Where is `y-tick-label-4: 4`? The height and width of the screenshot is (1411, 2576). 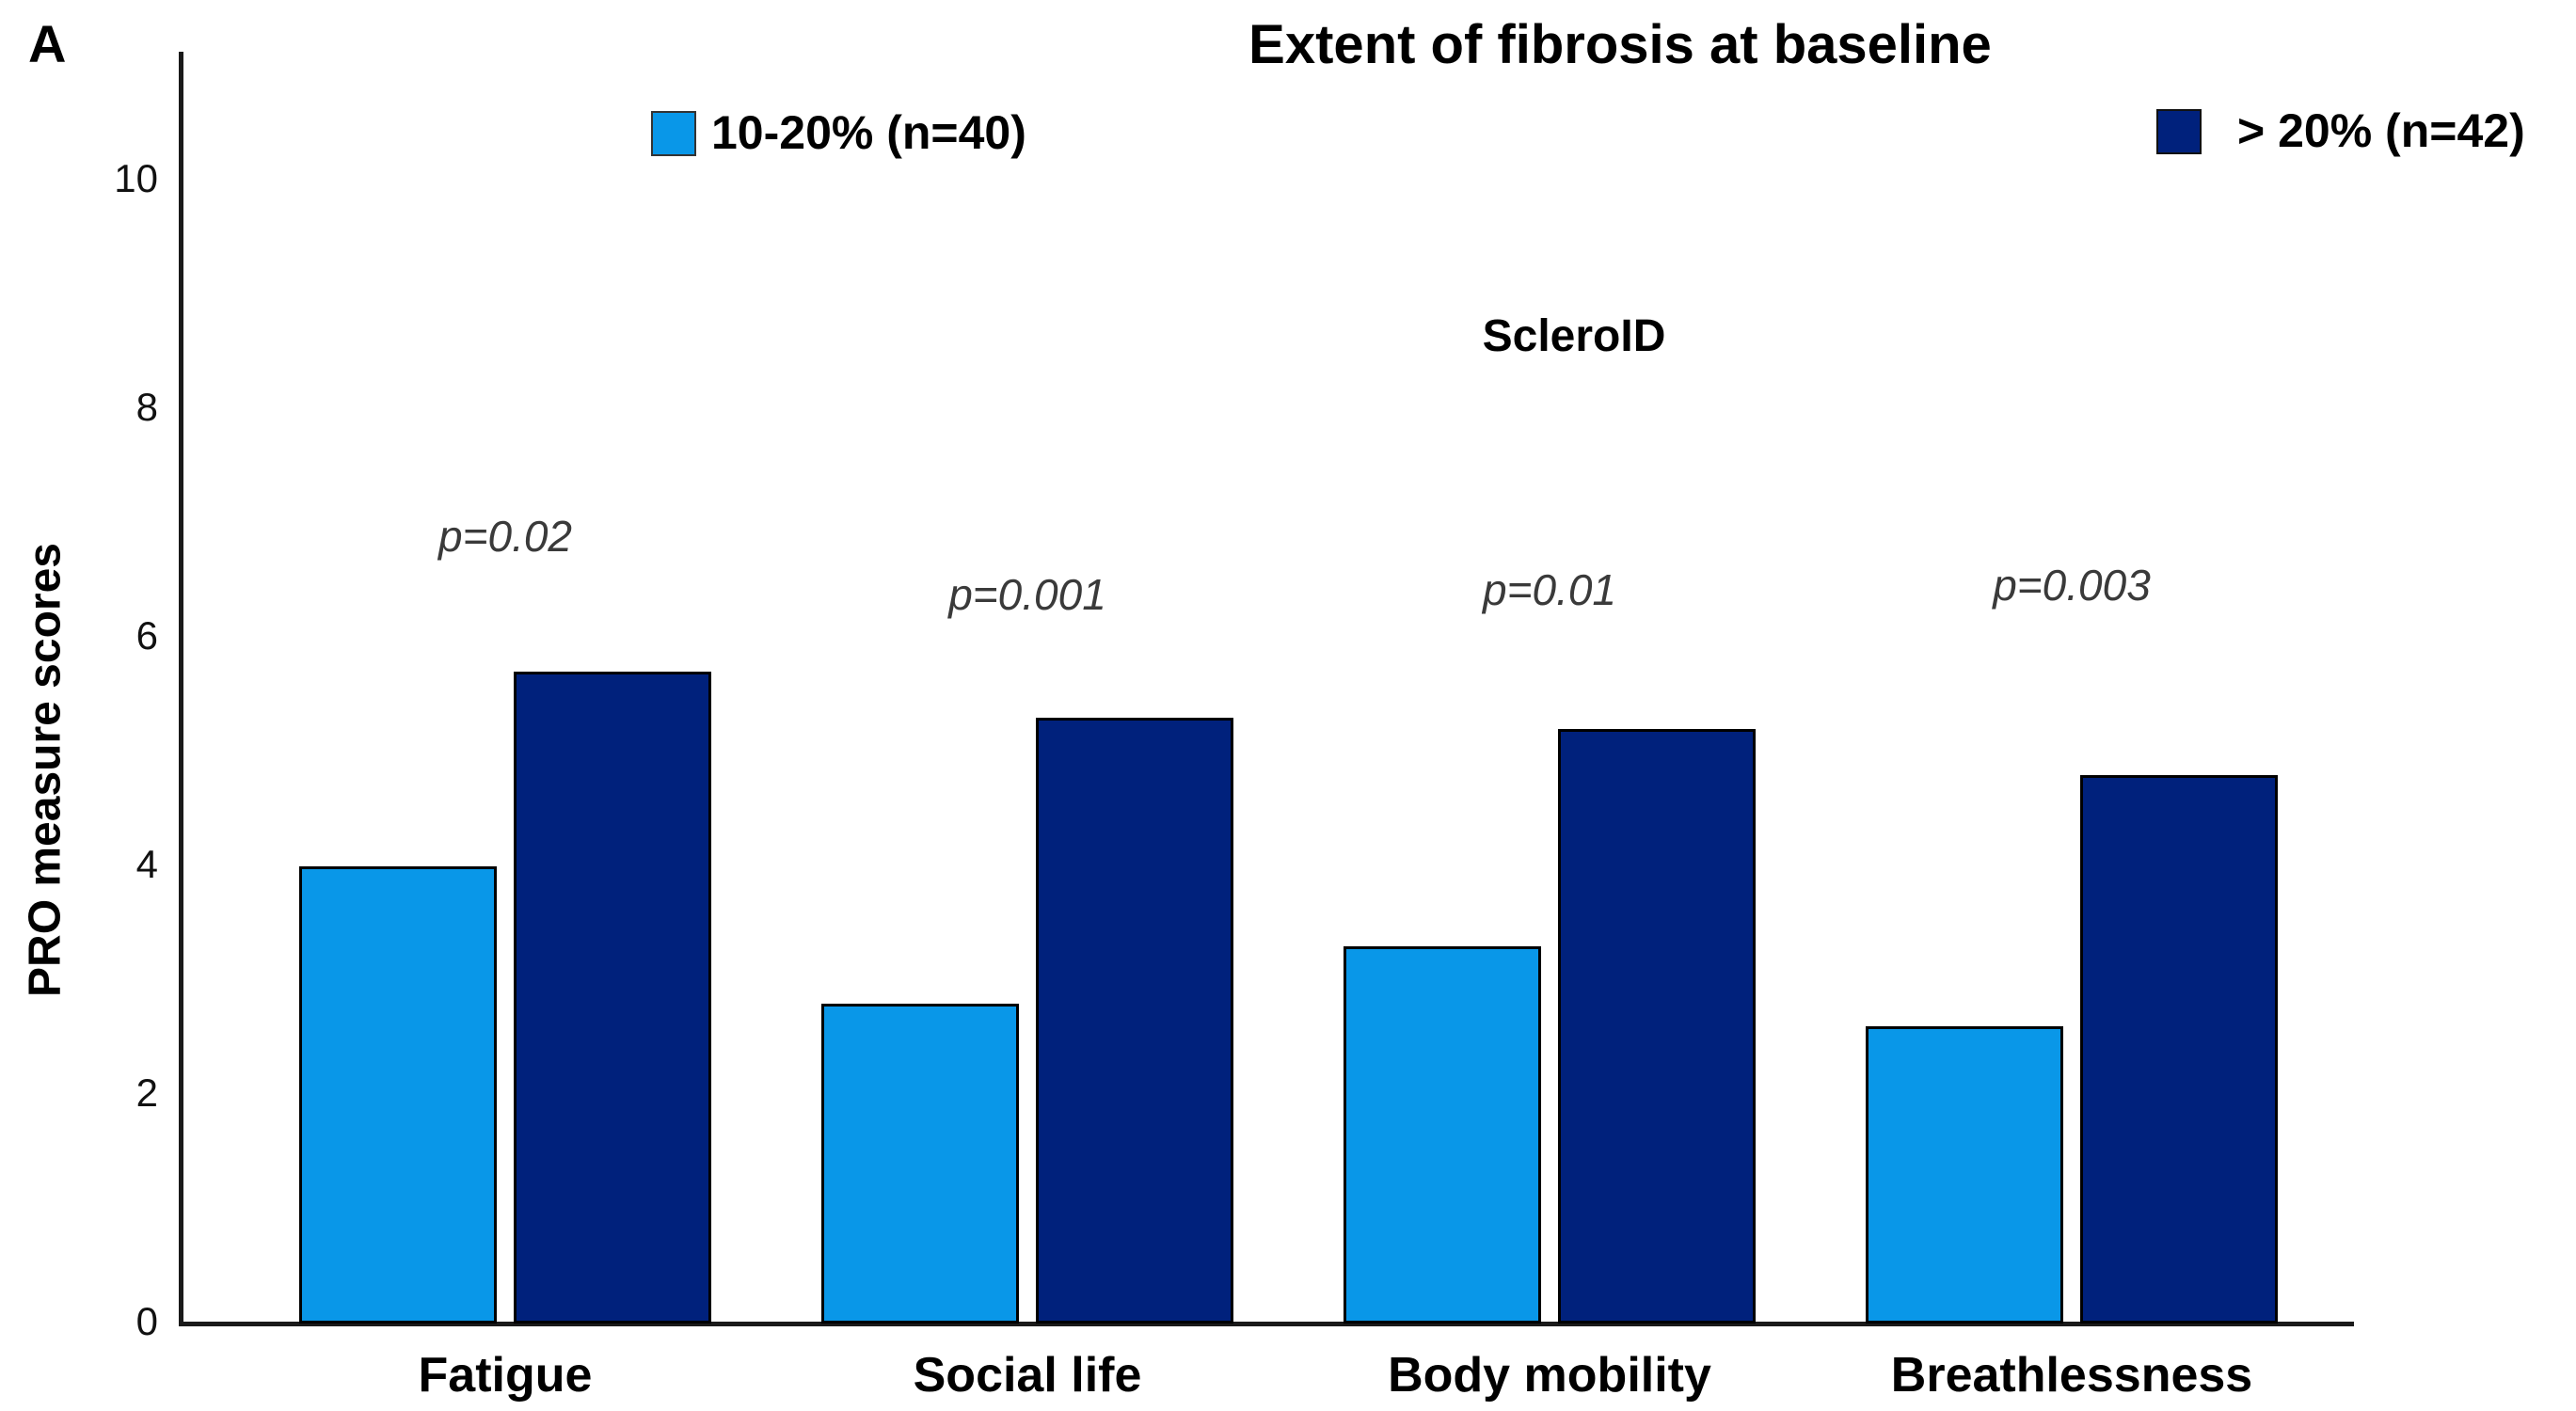 y-tick-label-4: 4 is located at coordinates (146, 864).